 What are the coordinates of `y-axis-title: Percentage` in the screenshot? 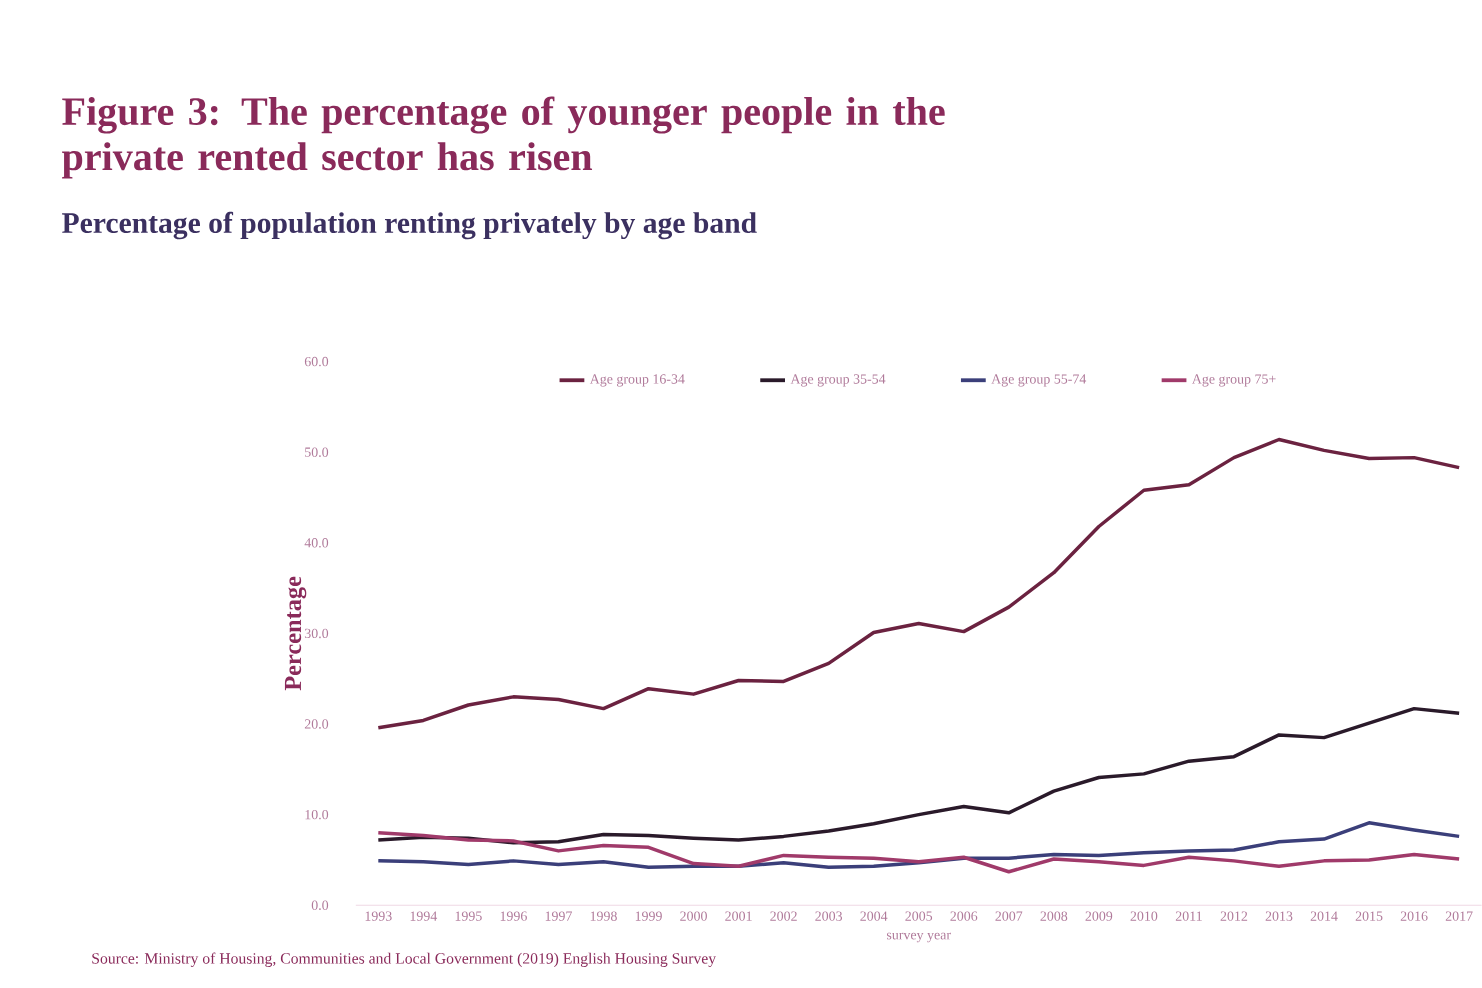 It's located at (295, 633).